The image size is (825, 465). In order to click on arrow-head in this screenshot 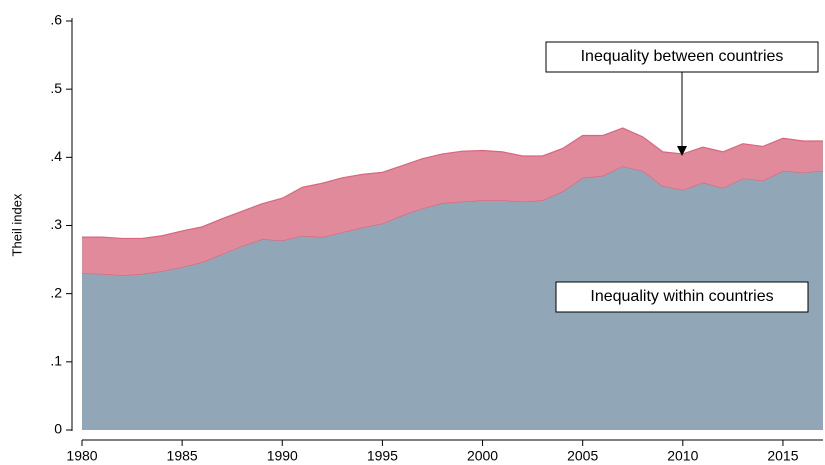, I will do `click(682, 151)`.